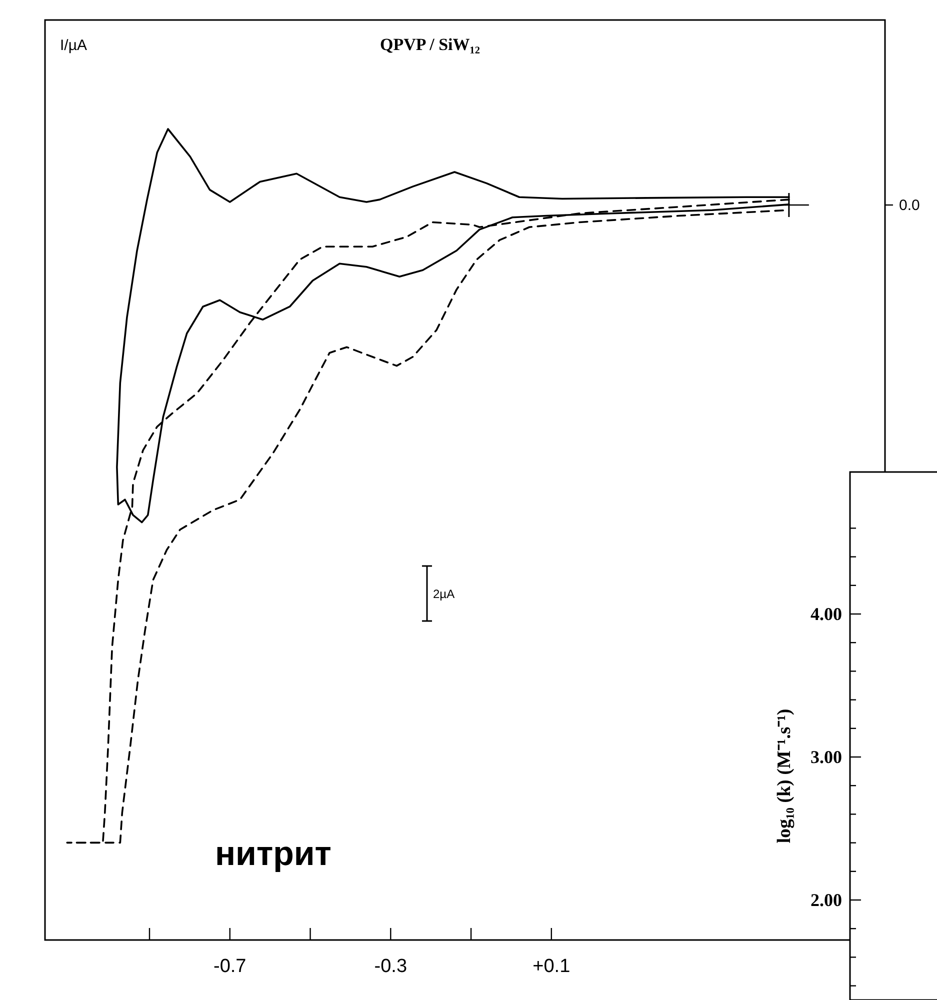 Image resolution: width=937 pixels, height=1000 pixels. Describe the element at coordinates (826, 900) in the screenshot. I see `annotation: 2.00` at that location.